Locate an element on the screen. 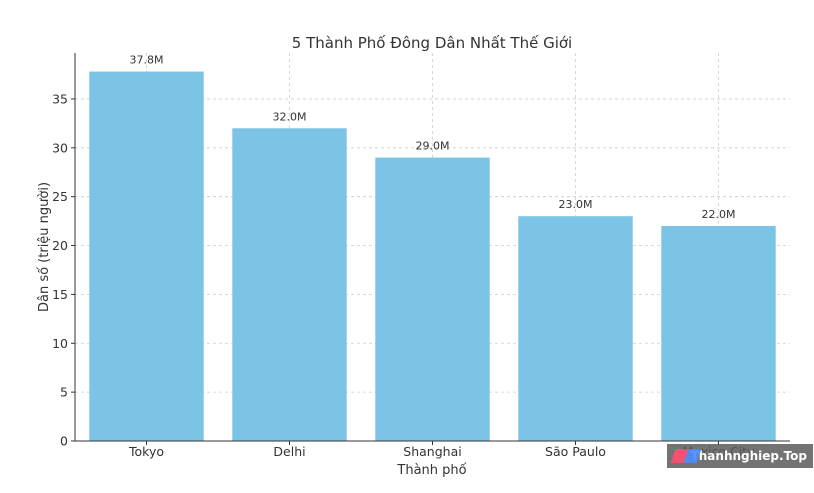  watermark-logo-icon is located at coordinates (686, 456).